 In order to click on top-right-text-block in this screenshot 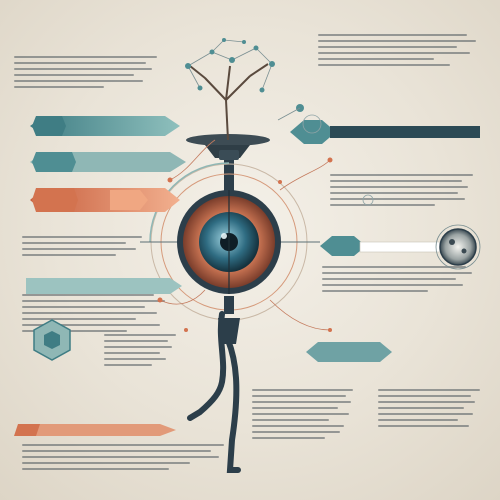, I will do `click(400, 50)`.